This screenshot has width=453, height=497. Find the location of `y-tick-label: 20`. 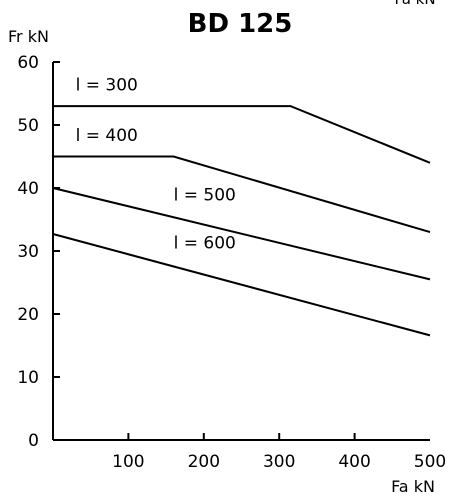

y-tick-label: 20 is located at coordinates (28, 315).